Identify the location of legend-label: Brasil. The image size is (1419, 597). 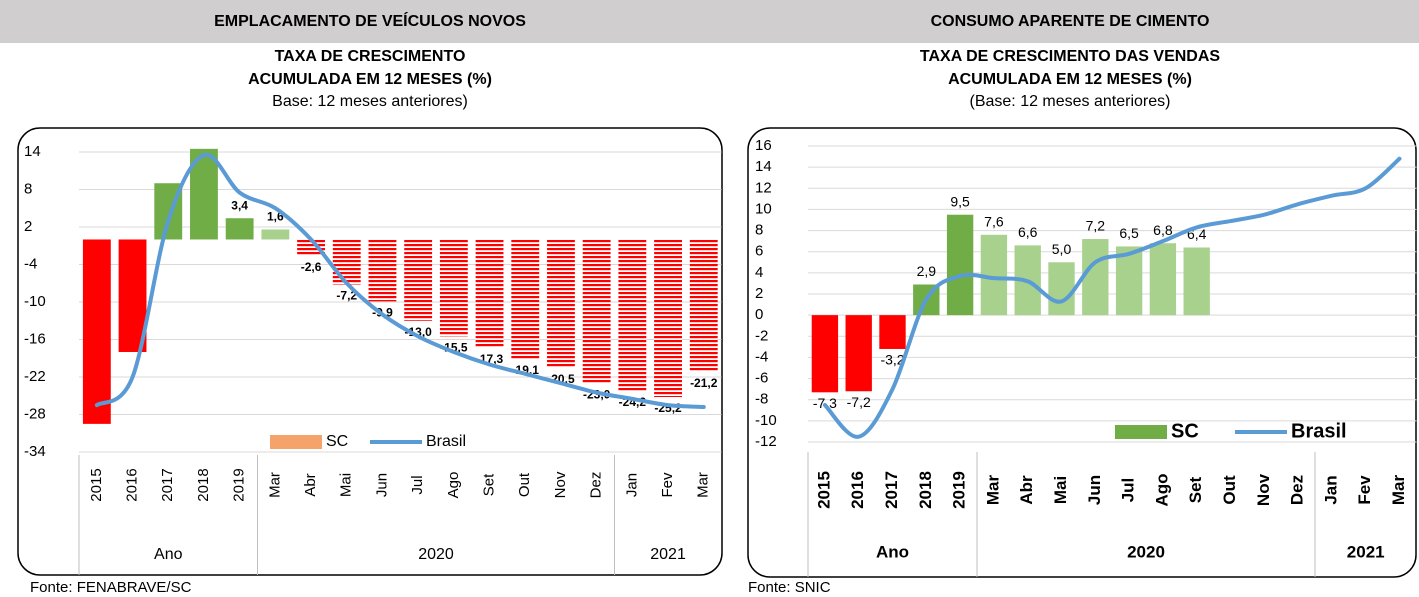
(1319, 431).